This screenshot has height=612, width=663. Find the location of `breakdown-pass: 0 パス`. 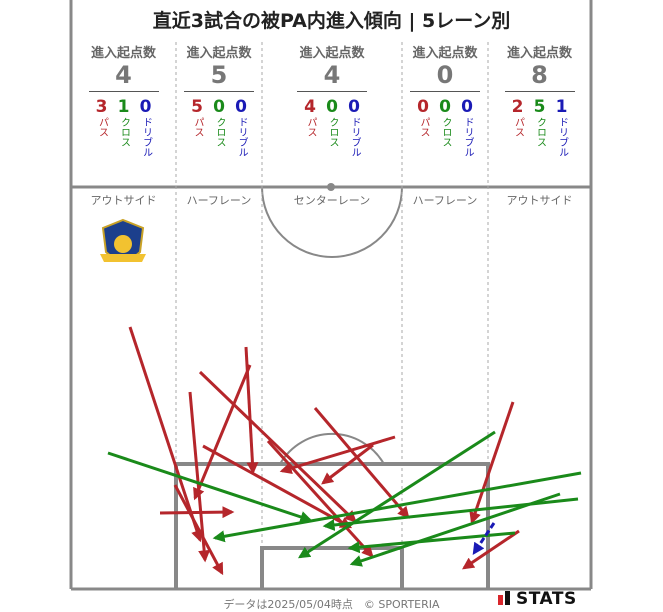

breakdown-pass: 0 パス is located at coordinates (423, 127).